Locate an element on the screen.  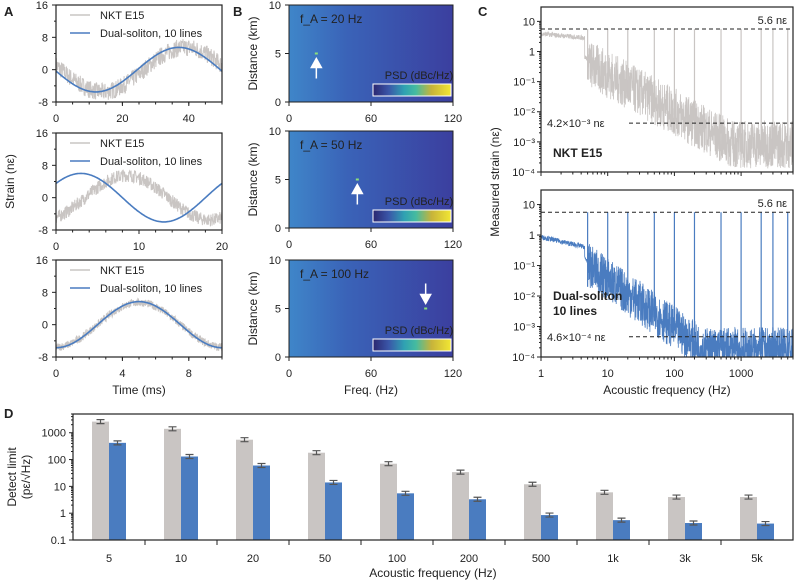
x-tick-label: 100 is located at coordinates (674, 374).